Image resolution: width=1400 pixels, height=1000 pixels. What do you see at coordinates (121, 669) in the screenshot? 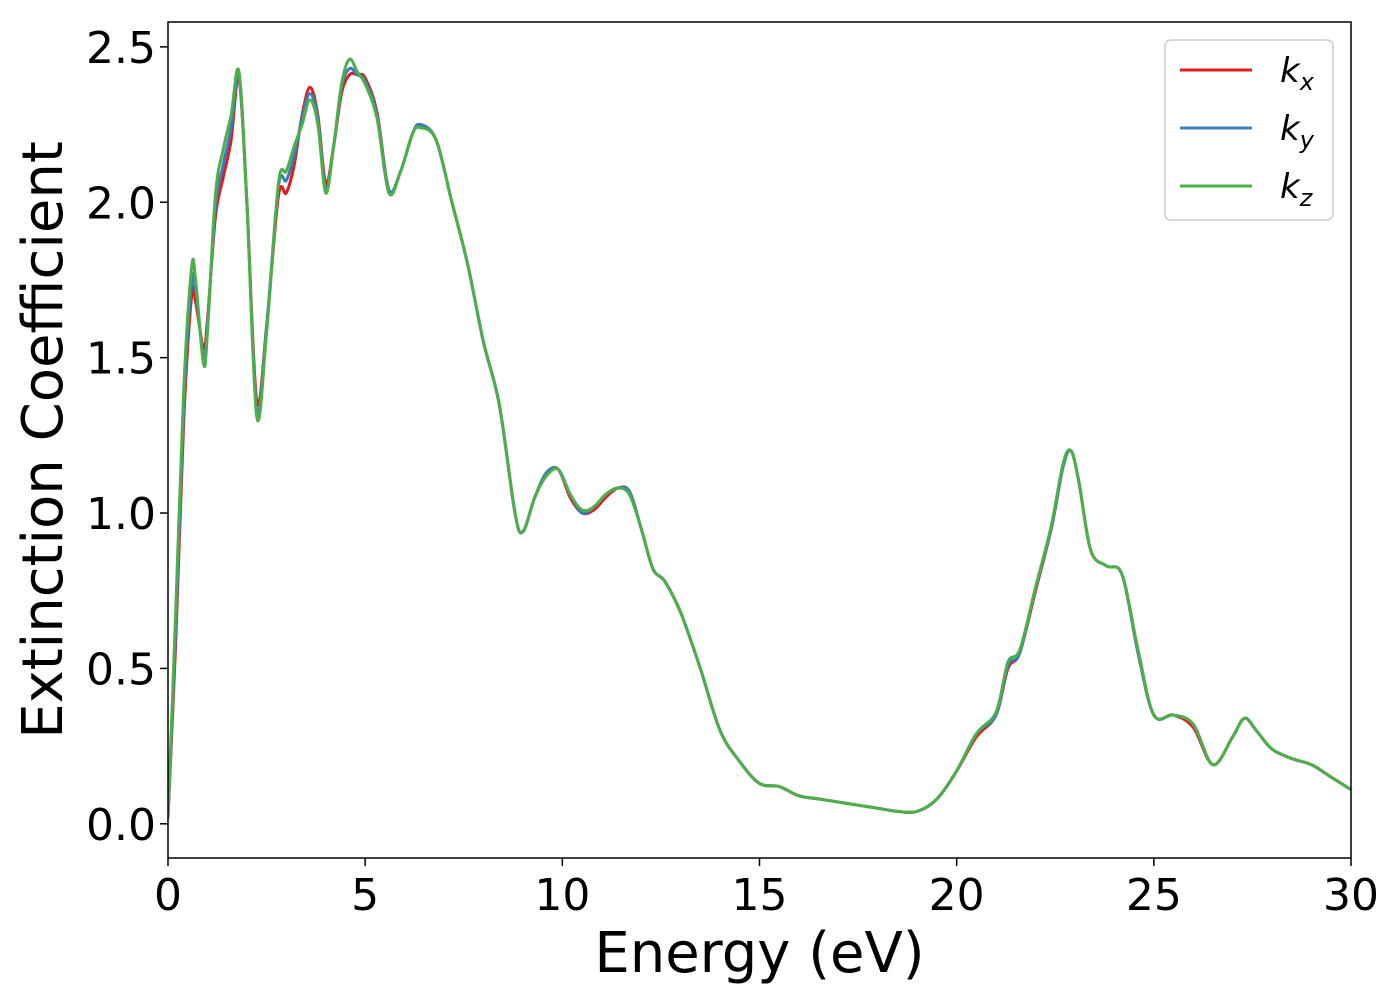
I see `y-tick-label: 0.5` at bounding box center [121, 669].